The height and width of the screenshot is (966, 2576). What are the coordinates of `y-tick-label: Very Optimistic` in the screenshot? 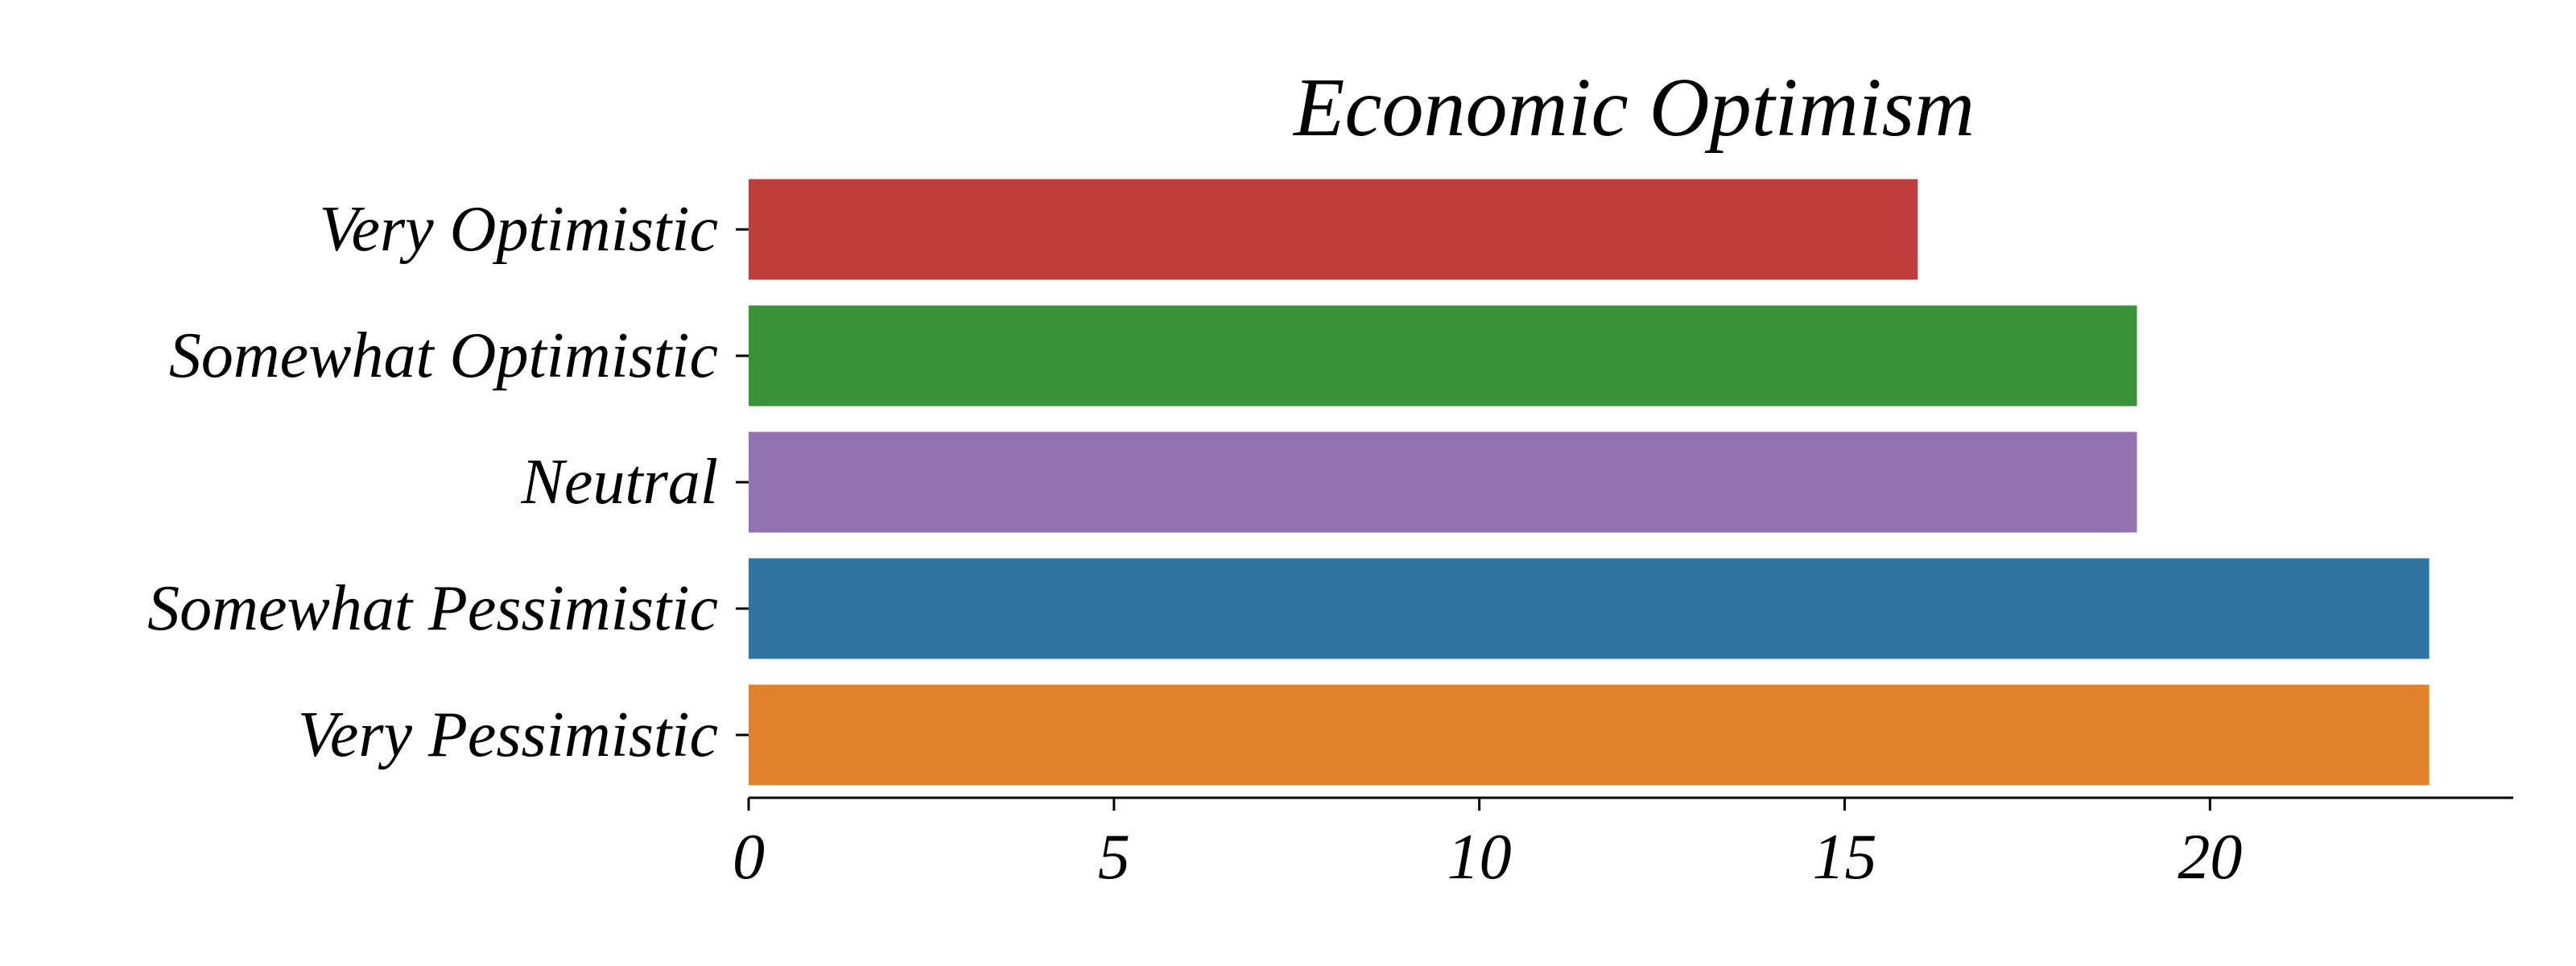 It's located at (519, 229).